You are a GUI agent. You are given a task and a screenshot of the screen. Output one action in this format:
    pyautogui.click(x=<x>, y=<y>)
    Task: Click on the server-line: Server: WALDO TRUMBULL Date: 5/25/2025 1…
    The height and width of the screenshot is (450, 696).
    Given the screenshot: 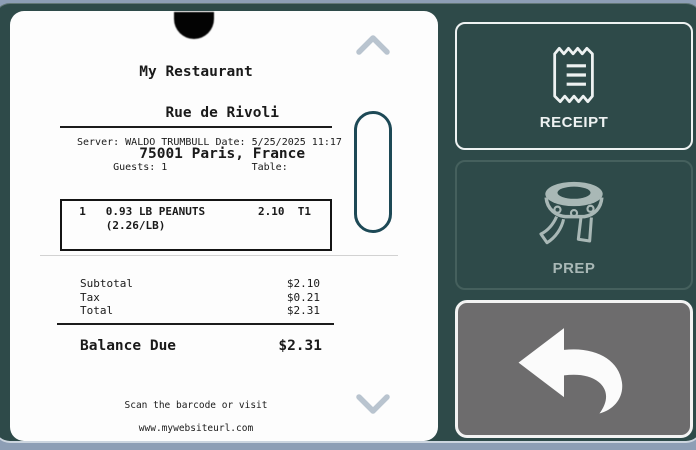 What is the action you would take?
    pyautogui.click(x=209, y=142)
    